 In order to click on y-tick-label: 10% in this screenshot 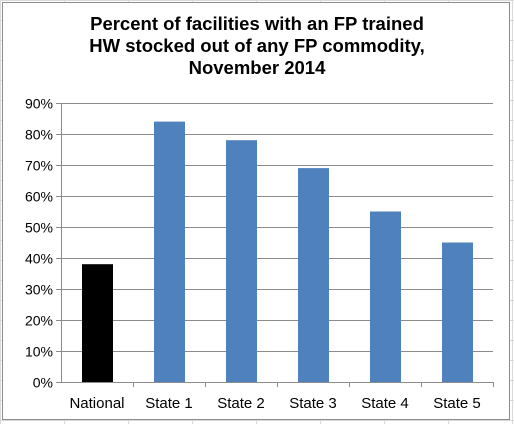, I will do `click(39, 352)`.